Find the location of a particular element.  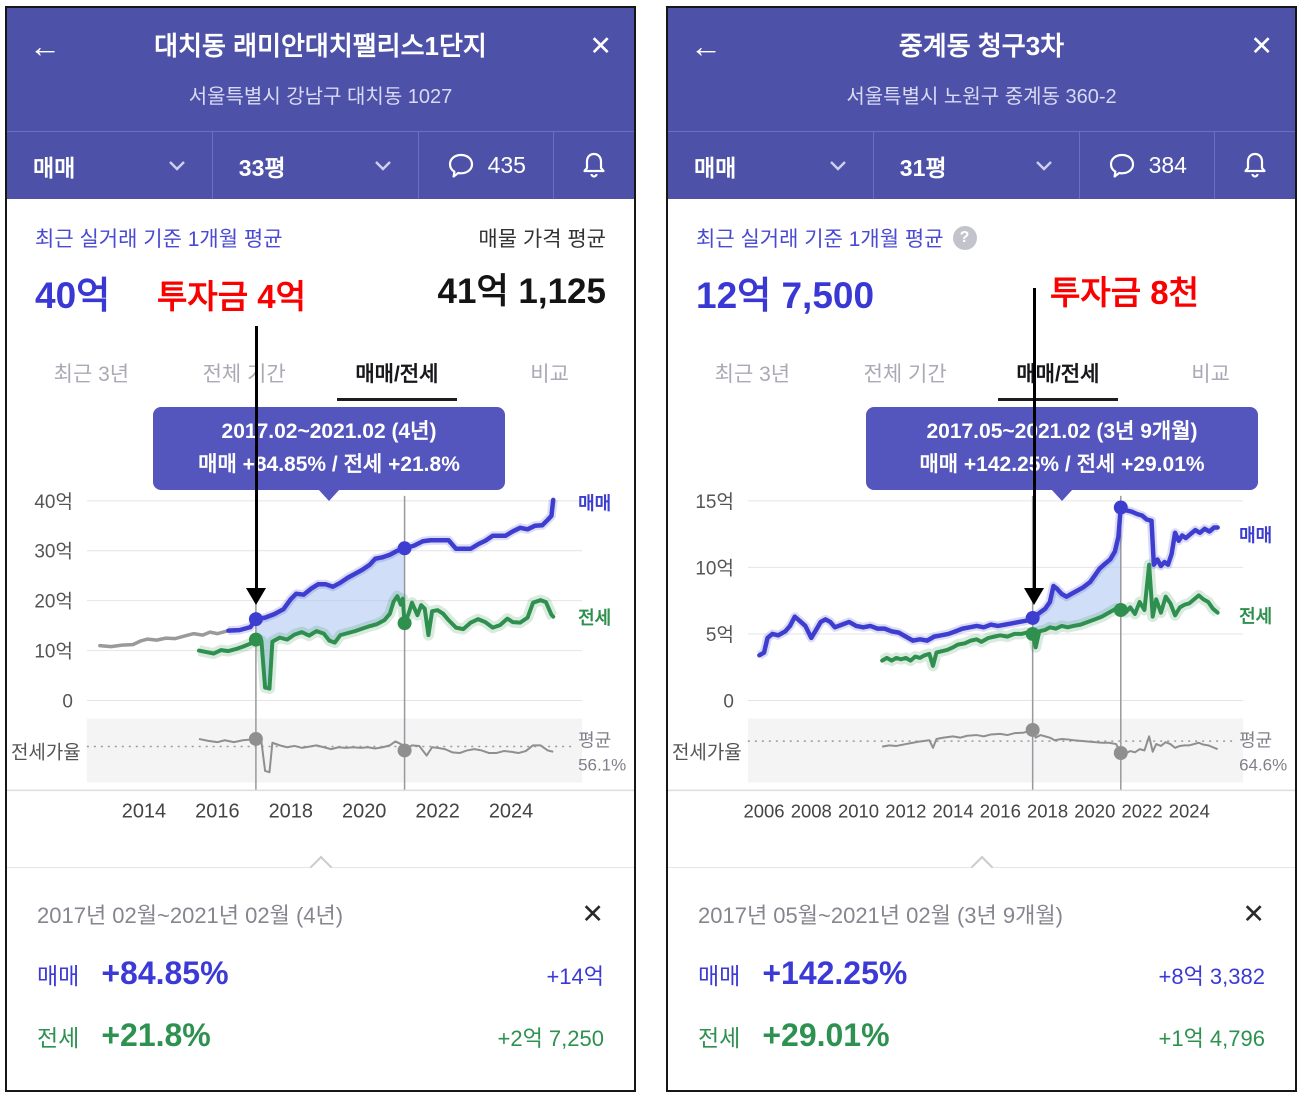

svg-text: 2018 is located at coordinates (291, 811).